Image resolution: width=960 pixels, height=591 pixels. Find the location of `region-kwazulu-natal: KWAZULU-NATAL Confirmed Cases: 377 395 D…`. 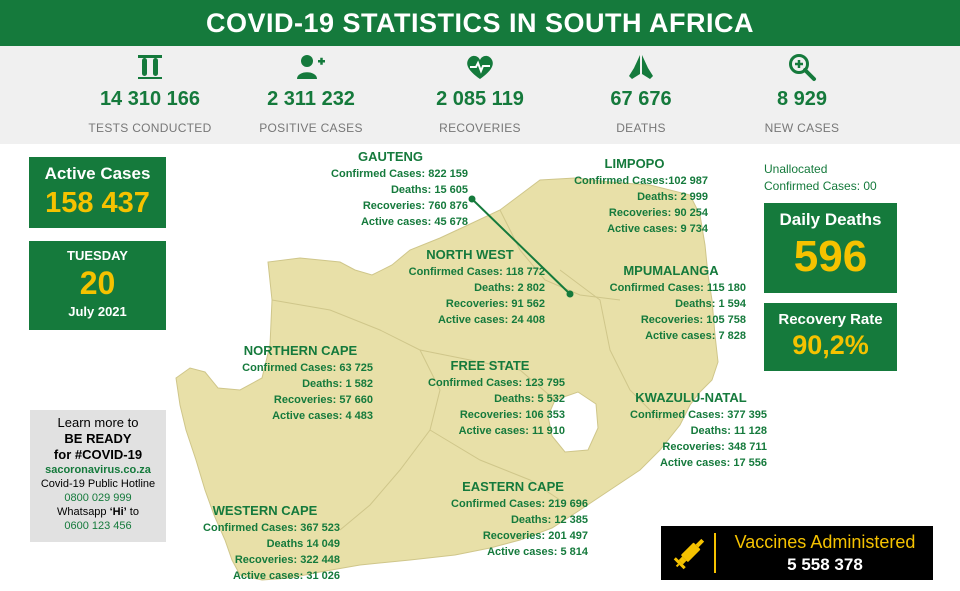

region-kwazulu-natal: KWAZULU-NATAL Confirmed Cases: 377 395 D… is located at coordinates (691, 430).